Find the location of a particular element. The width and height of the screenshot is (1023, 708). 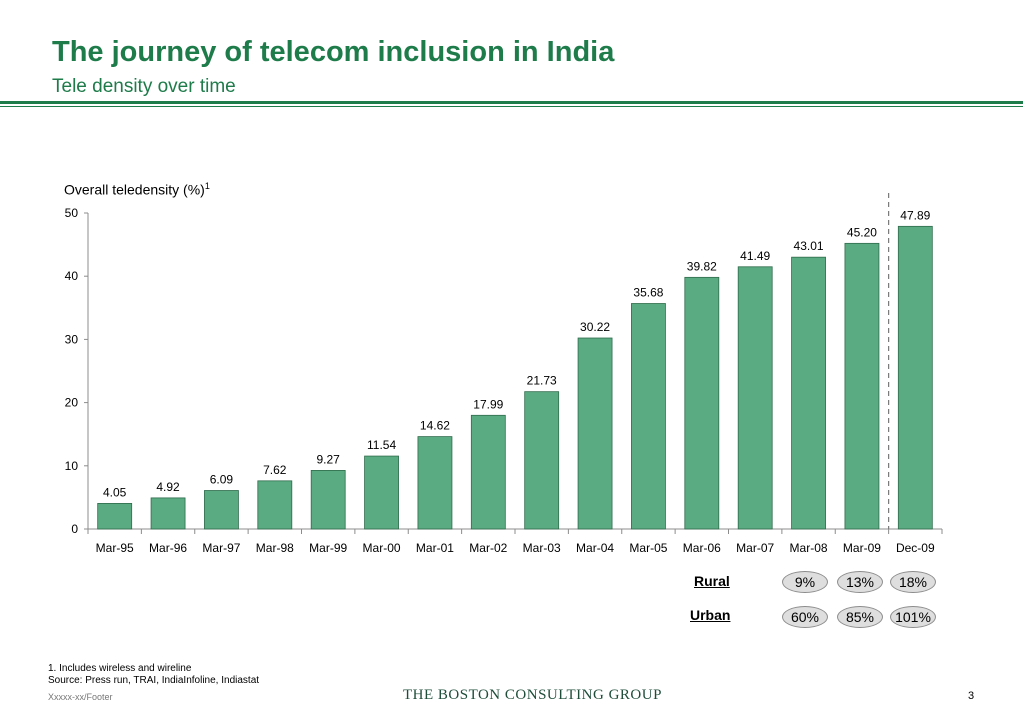

bar-value-label: 11.54 is located at coordinates (381, 445).